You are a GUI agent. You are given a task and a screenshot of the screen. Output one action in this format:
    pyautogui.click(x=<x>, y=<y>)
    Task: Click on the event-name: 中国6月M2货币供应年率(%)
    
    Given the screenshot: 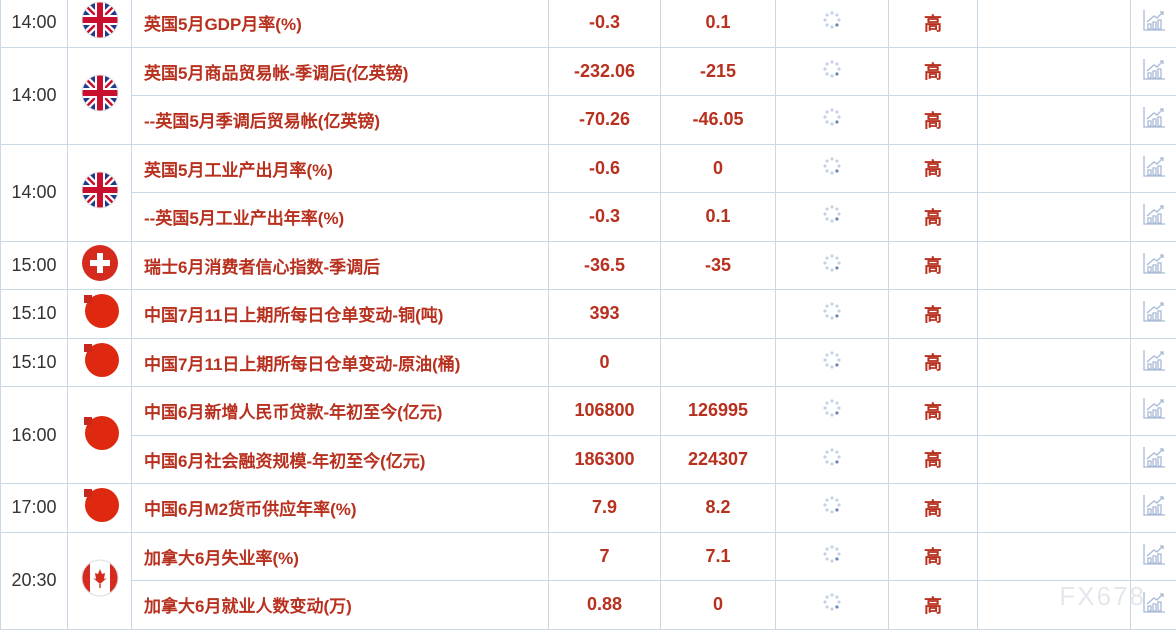 What is the action you would take?
    pyautogui.click(x=340, y=508)
    